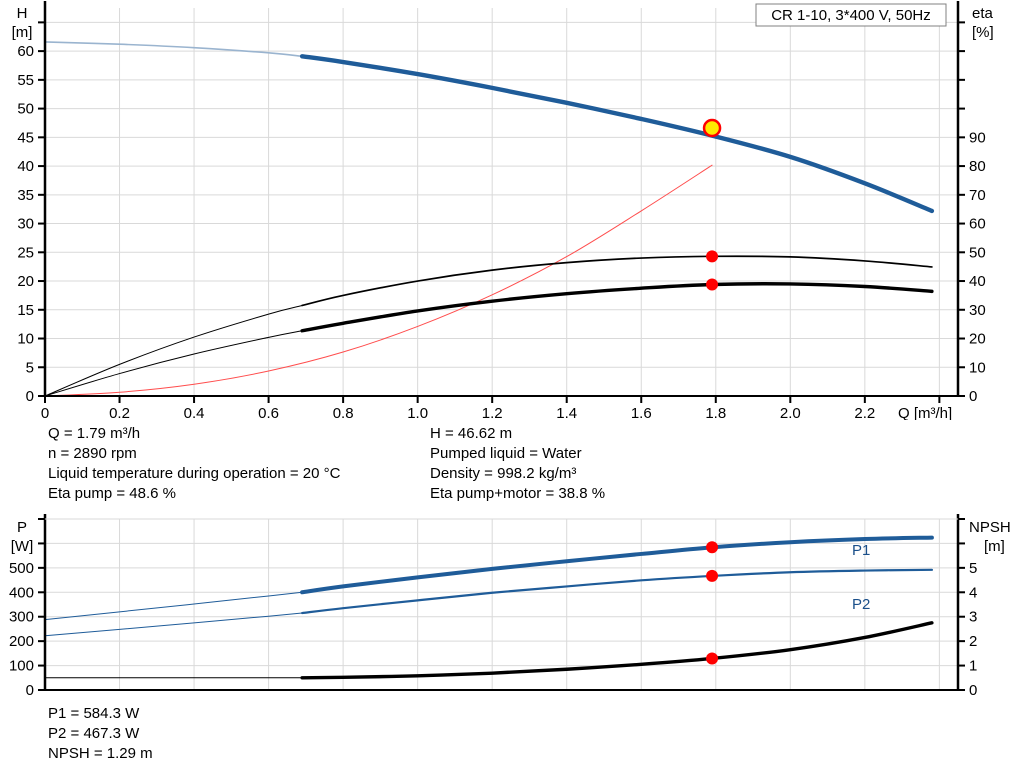  Describe the element at coordinates (712, 658) in the screenshot. I see `npsh-duty-marker` at that location.